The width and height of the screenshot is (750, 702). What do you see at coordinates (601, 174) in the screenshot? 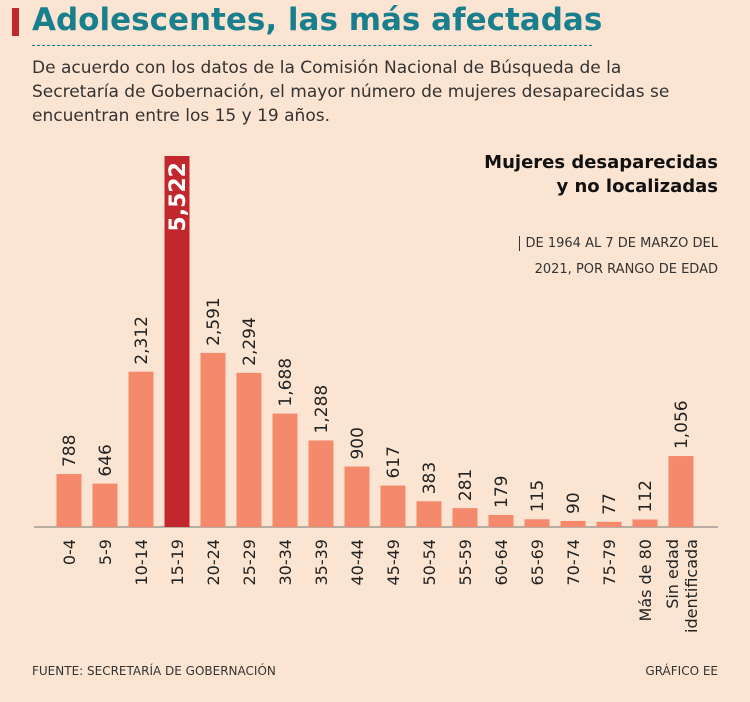
I see `chart-title: Mujeres desaparecidas y no localizadas` at bounding box center [601, 174].